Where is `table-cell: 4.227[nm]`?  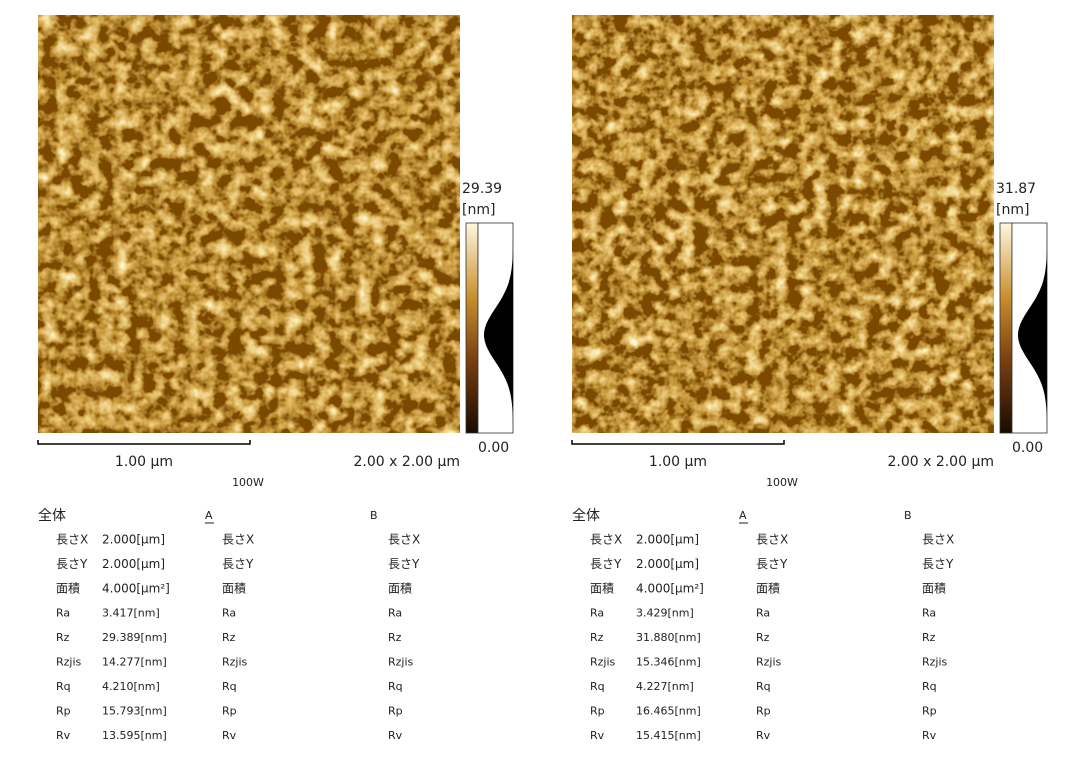 table-cell: 4.227[nm] is located at coordinates (665, 686).